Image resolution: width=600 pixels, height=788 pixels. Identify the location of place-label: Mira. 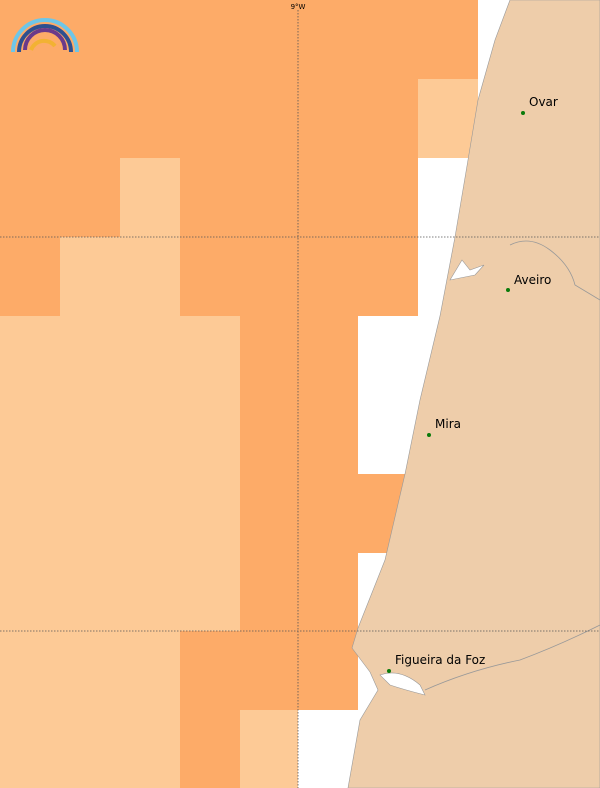
(448, 424).